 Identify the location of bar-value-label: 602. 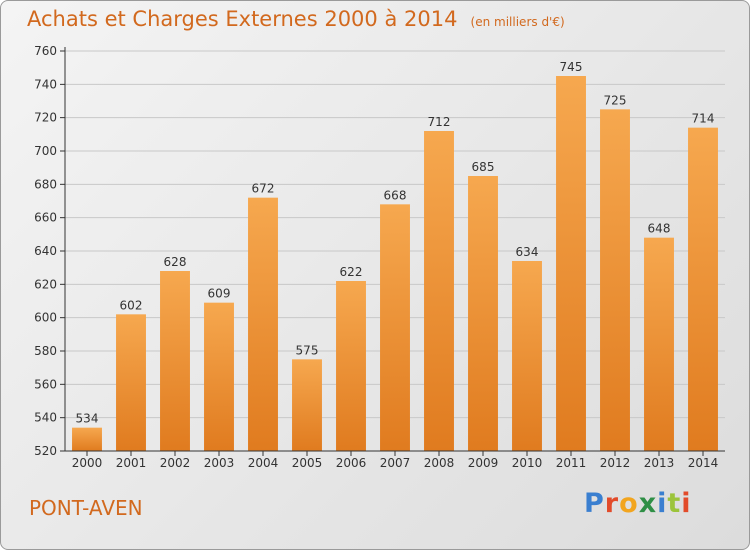
(131, 305).